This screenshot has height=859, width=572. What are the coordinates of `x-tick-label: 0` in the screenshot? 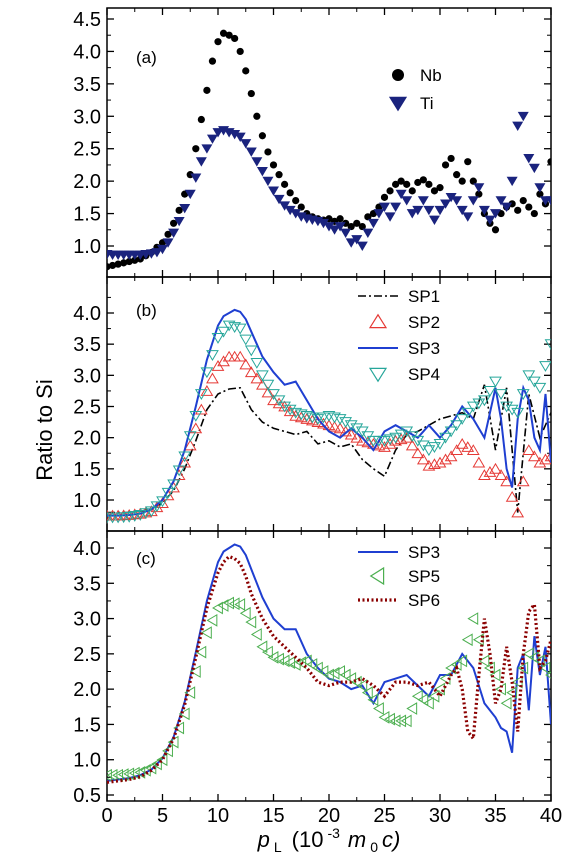 It's located at (106, 816).